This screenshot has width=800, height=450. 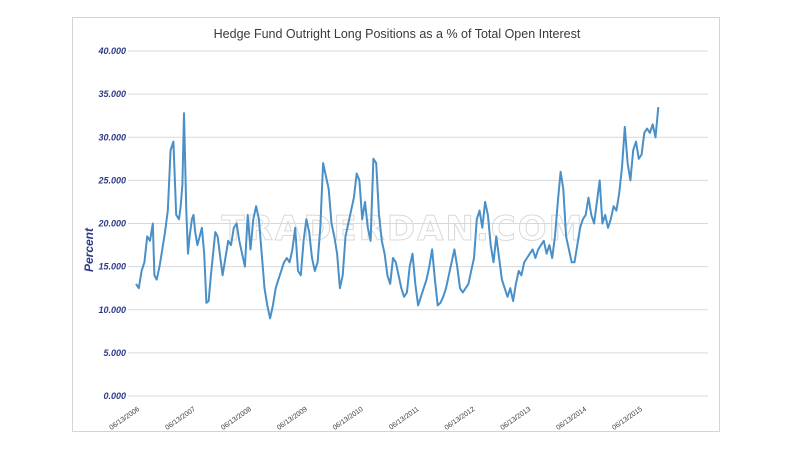 I want to click on x-tick-label: 06/13/2012, so click(x=460, y=419).